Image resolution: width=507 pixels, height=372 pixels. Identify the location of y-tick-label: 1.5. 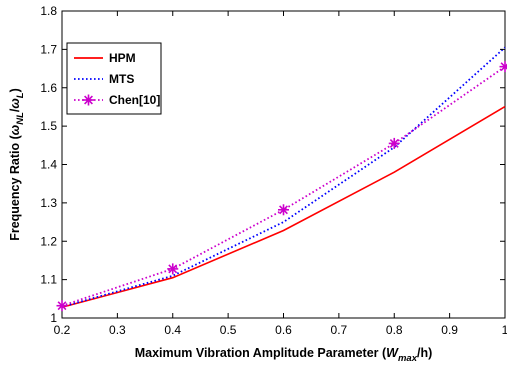
(48, 126).